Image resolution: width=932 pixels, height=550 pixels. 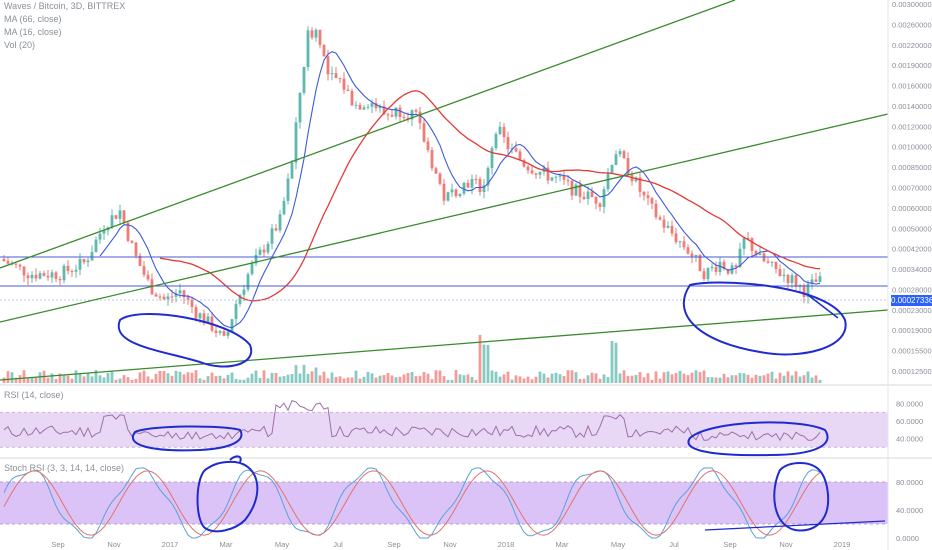 I want to click on annotation-circle, so click(x=185, y=340).